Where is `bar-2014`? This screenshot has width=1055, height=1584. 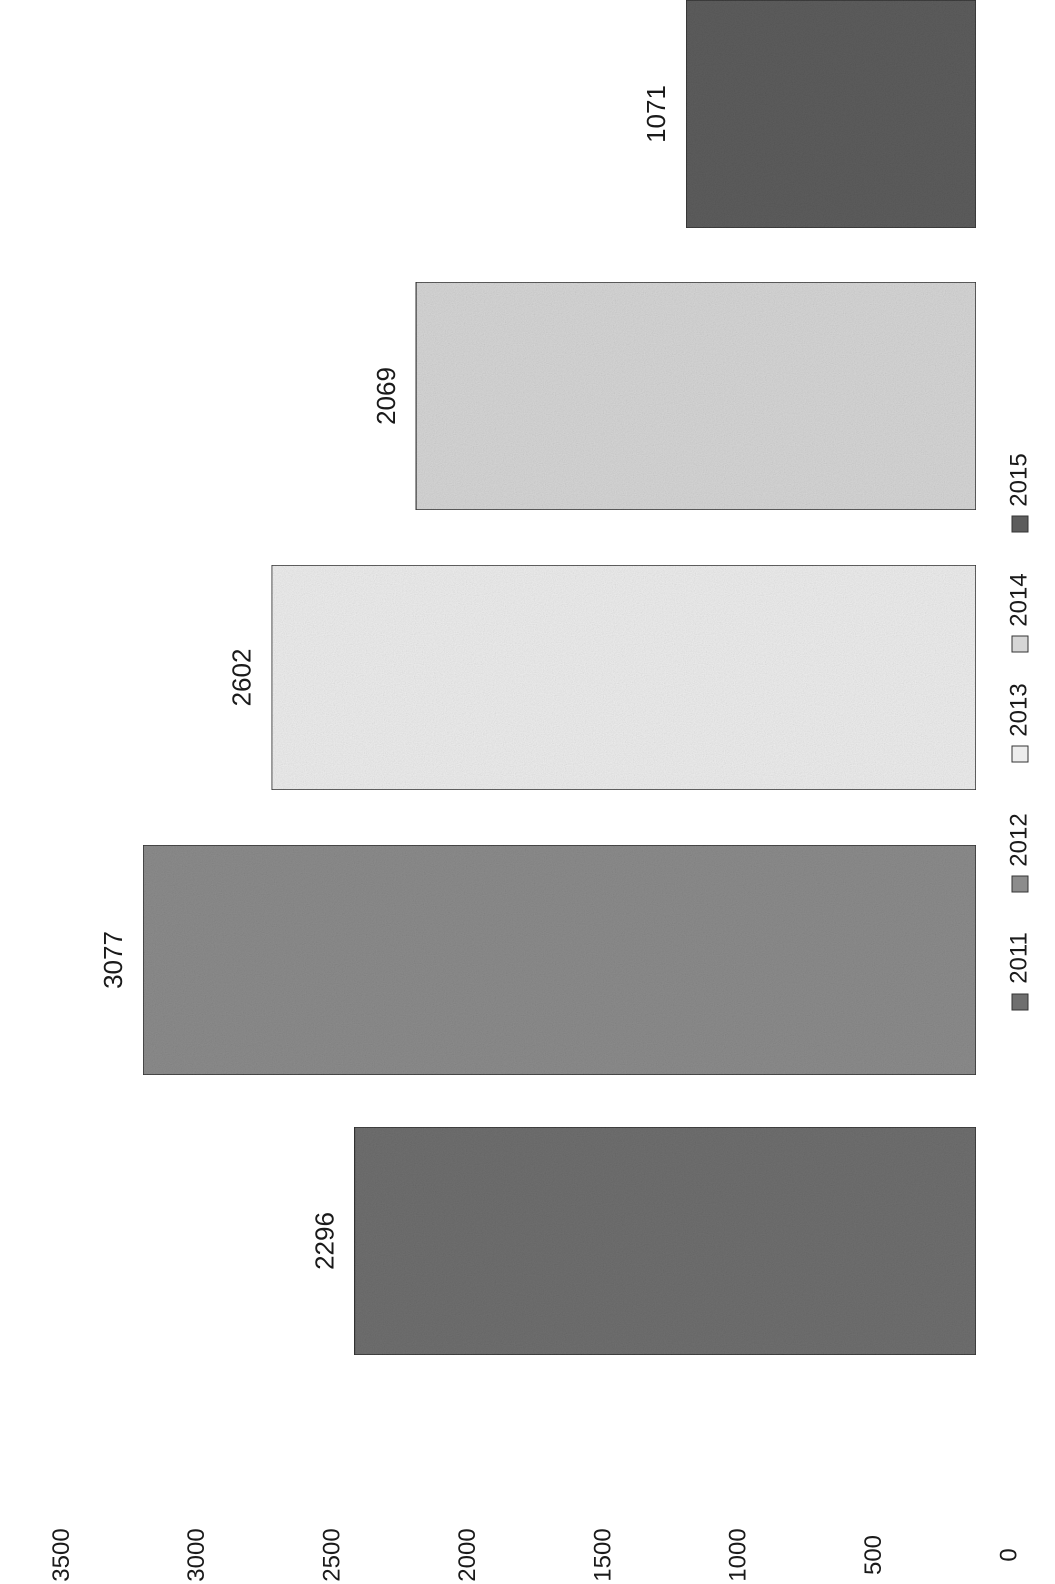
bar-2014 is located at coordinates (696, 396).